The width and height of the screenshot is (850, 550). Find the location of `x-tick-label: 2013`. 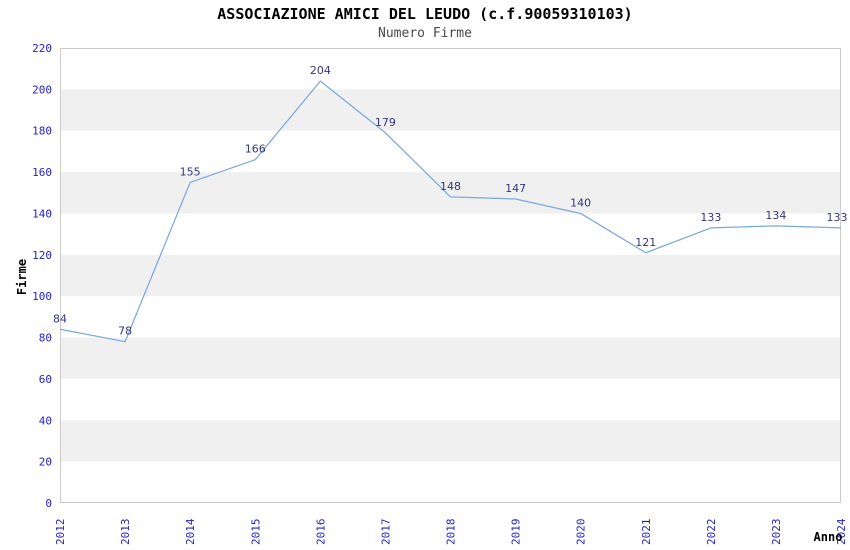

x-tick-label: 2013 is located at coordinates (125, 532).